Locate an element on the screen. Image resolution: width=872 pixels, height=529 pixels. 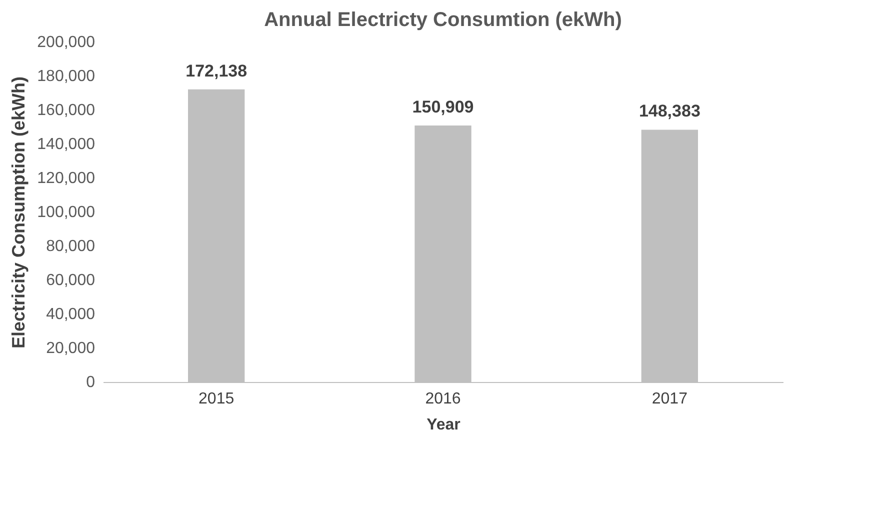
x-axis-title: Year is located at coordinates (443, 425).